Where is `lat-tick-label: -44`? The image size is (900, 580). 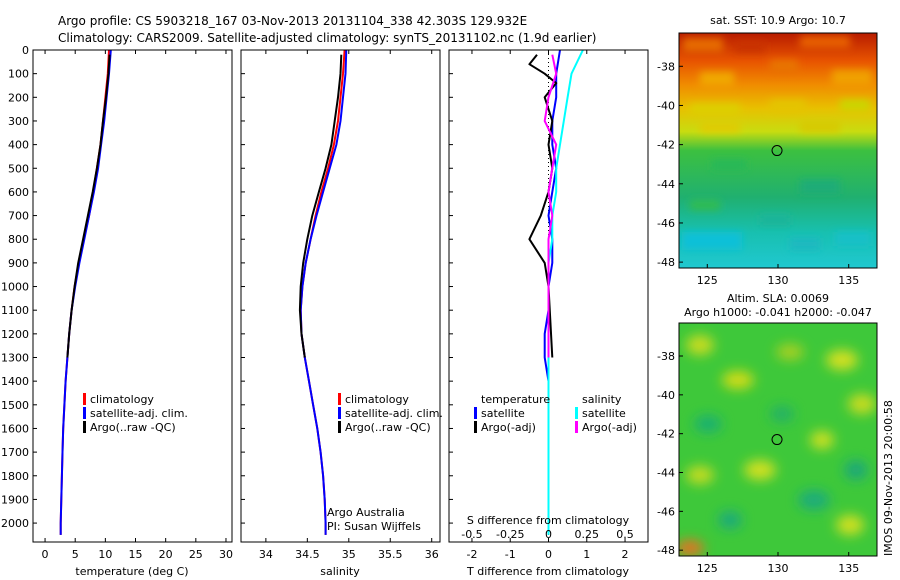 lat-tick-label: -44 is located at coordinates (666, 184).